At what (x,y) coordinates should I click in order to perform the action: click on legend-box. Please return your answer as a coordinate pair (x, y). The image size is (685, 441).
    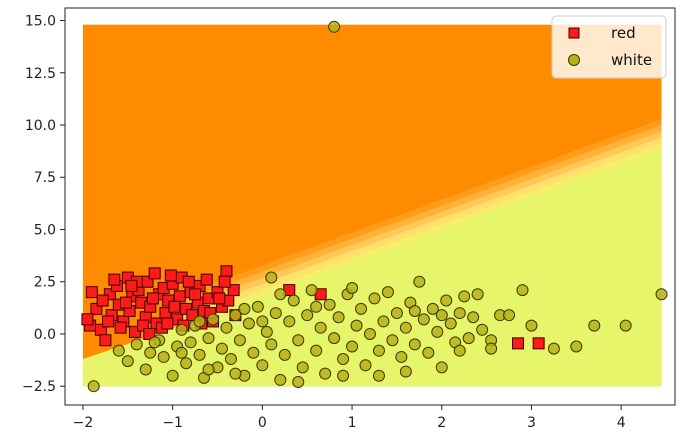
    Looking at the image, I should click on (609, 47).